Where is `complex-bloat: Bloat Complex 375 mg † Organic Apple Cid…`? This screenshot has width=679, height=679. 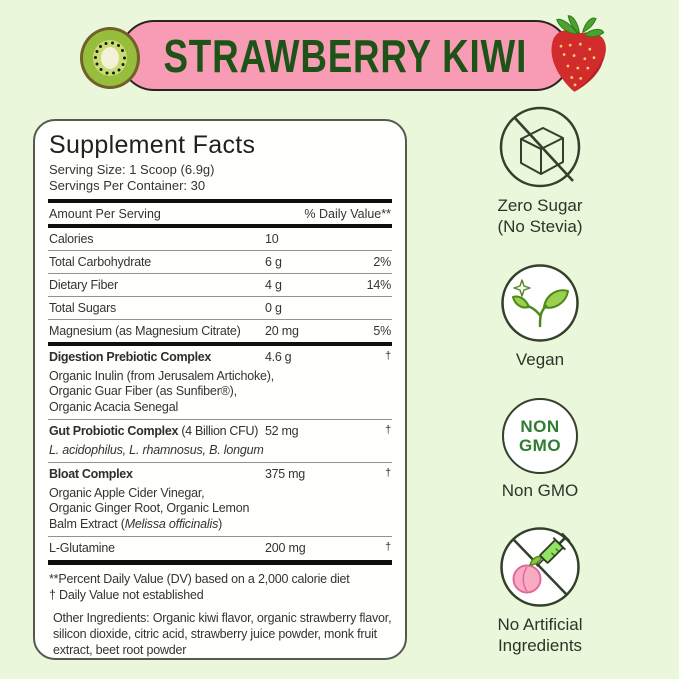
complex-bloat: Bloat Complex 375 mg † Organic Apple Cid… is located at coordinates (220, 499).